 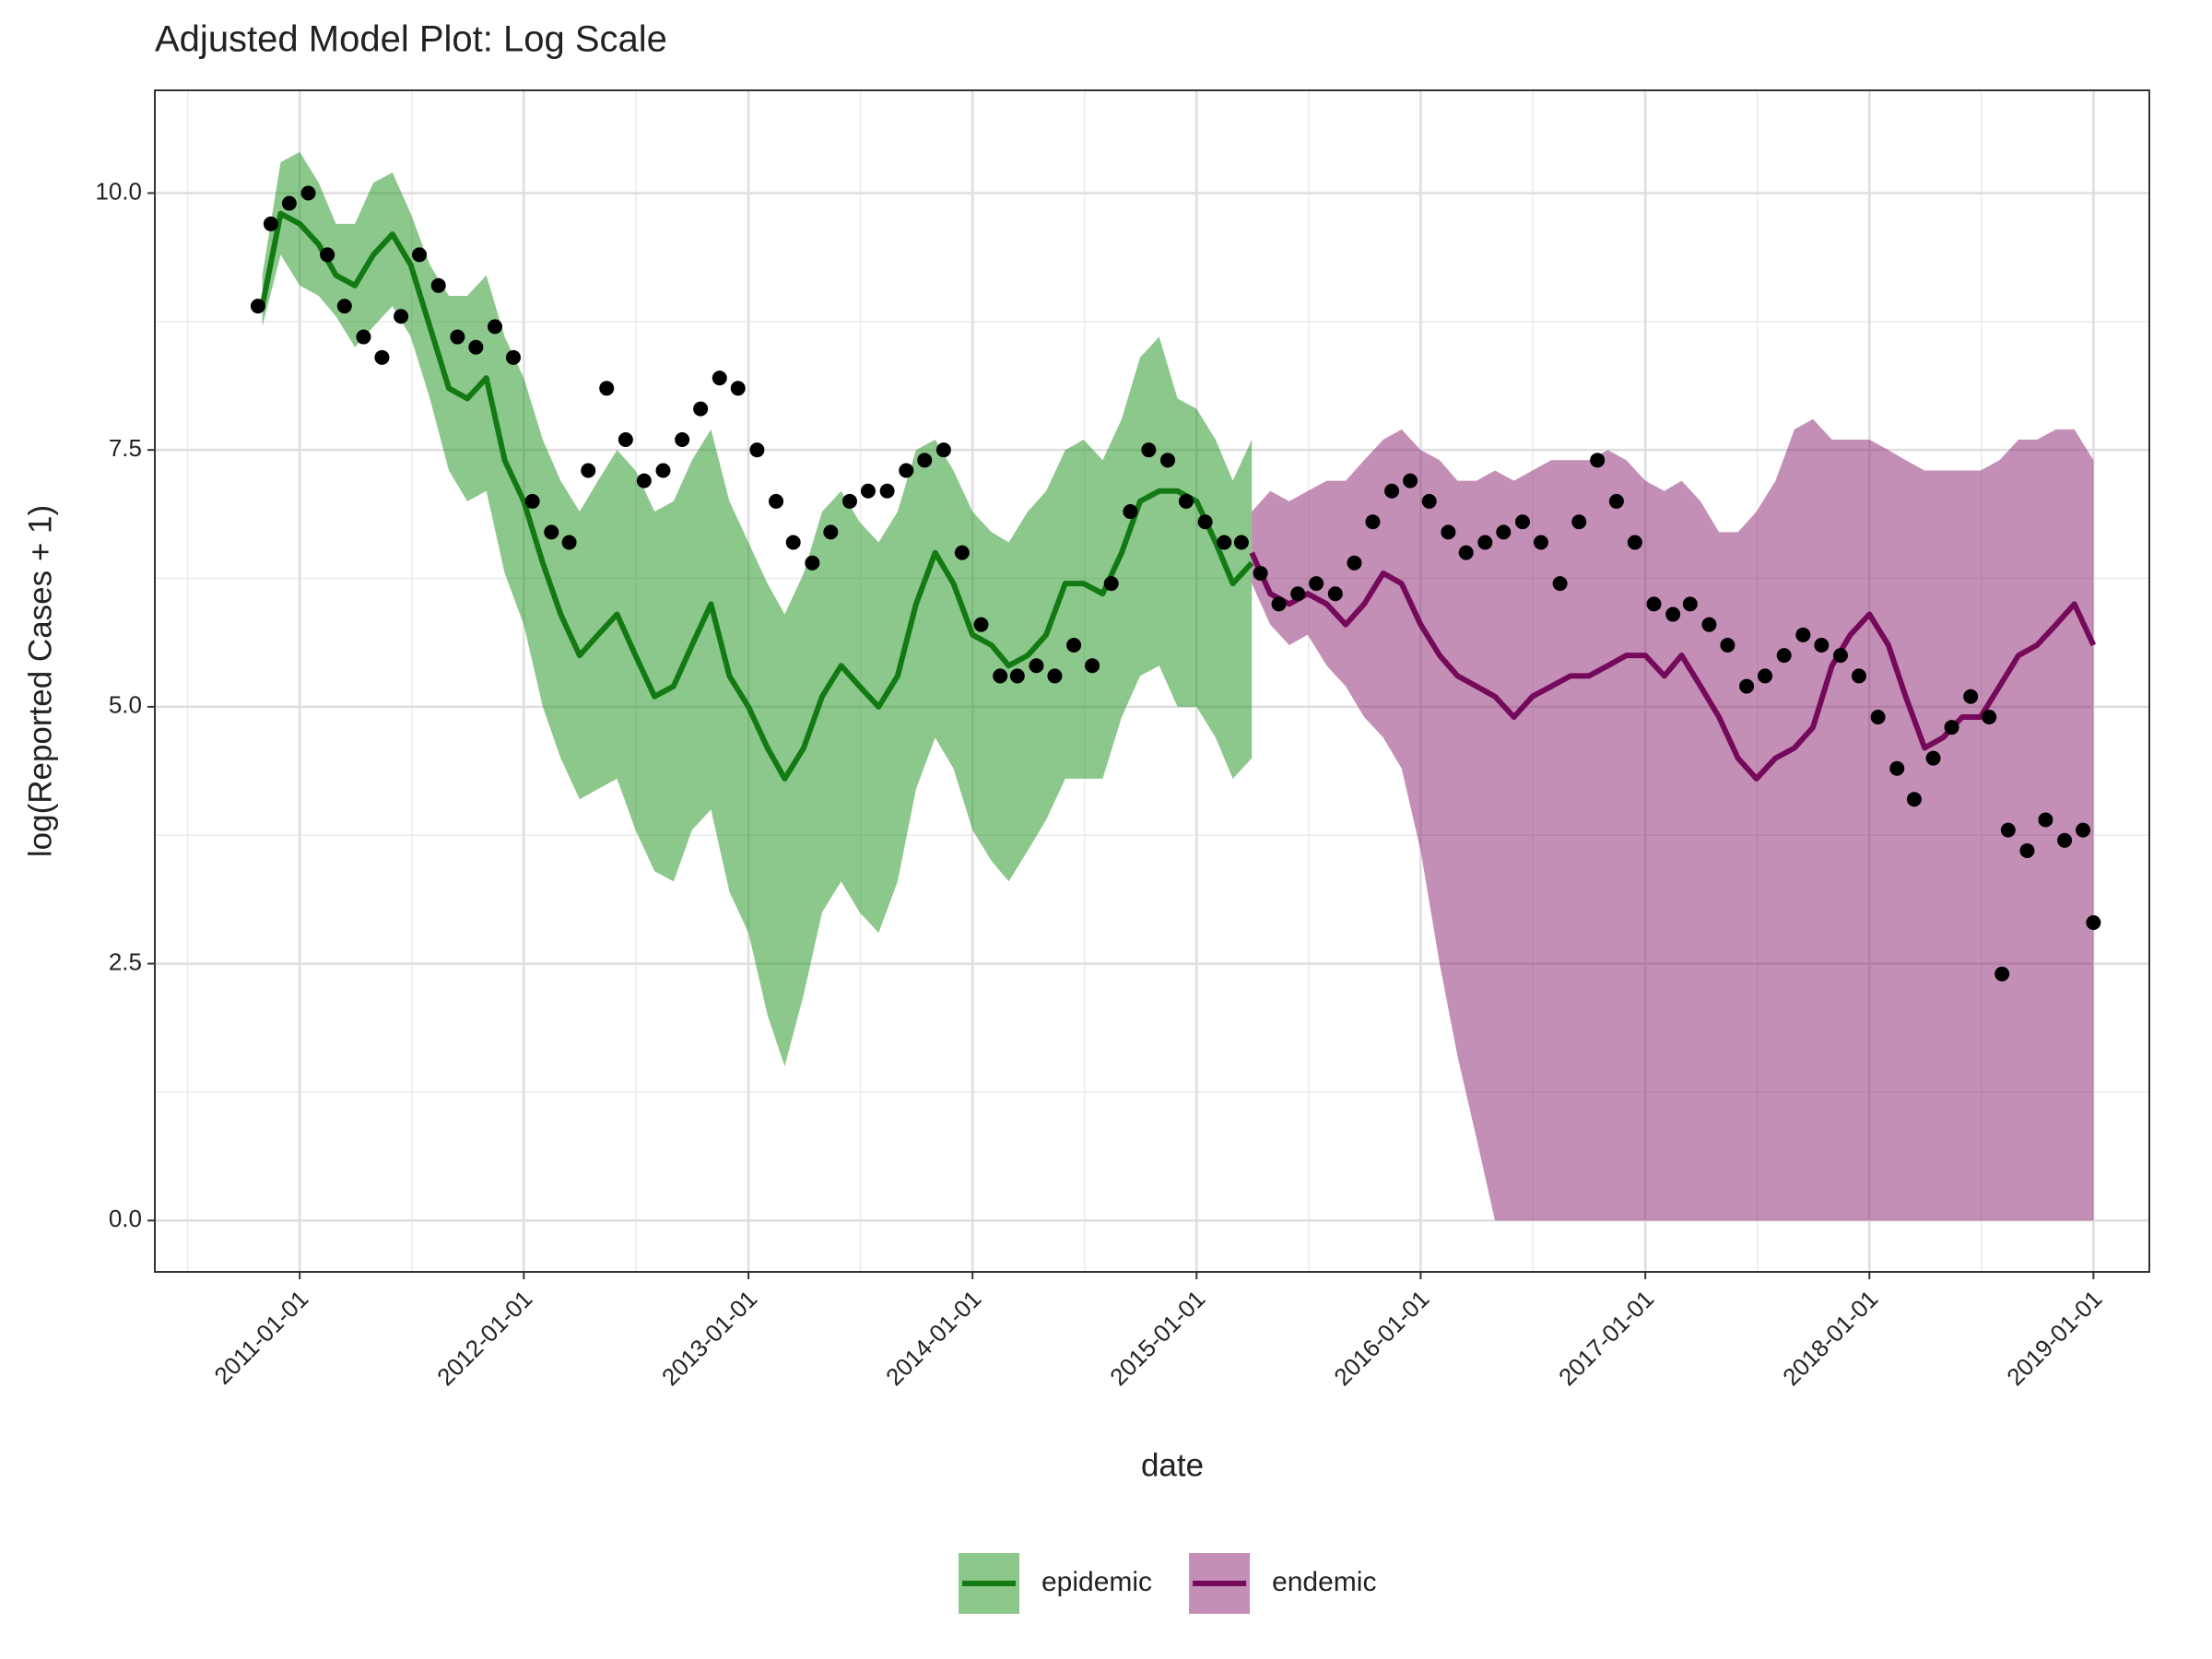 I want to click on y-tick-label: 7.5, so click(x=125, y=448).